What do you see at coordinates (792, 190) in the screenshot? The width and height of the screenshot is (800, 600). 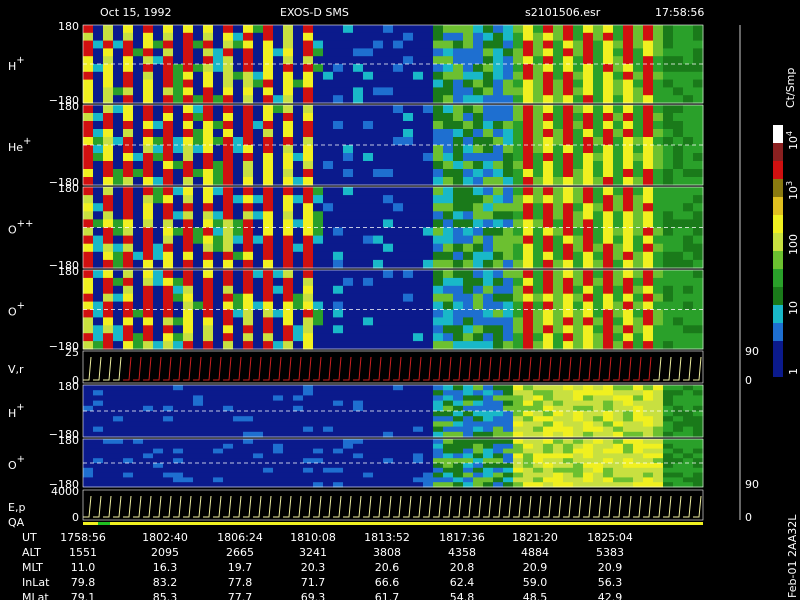 I see `colorbar-label: 103` at bounding box center [792, 190].